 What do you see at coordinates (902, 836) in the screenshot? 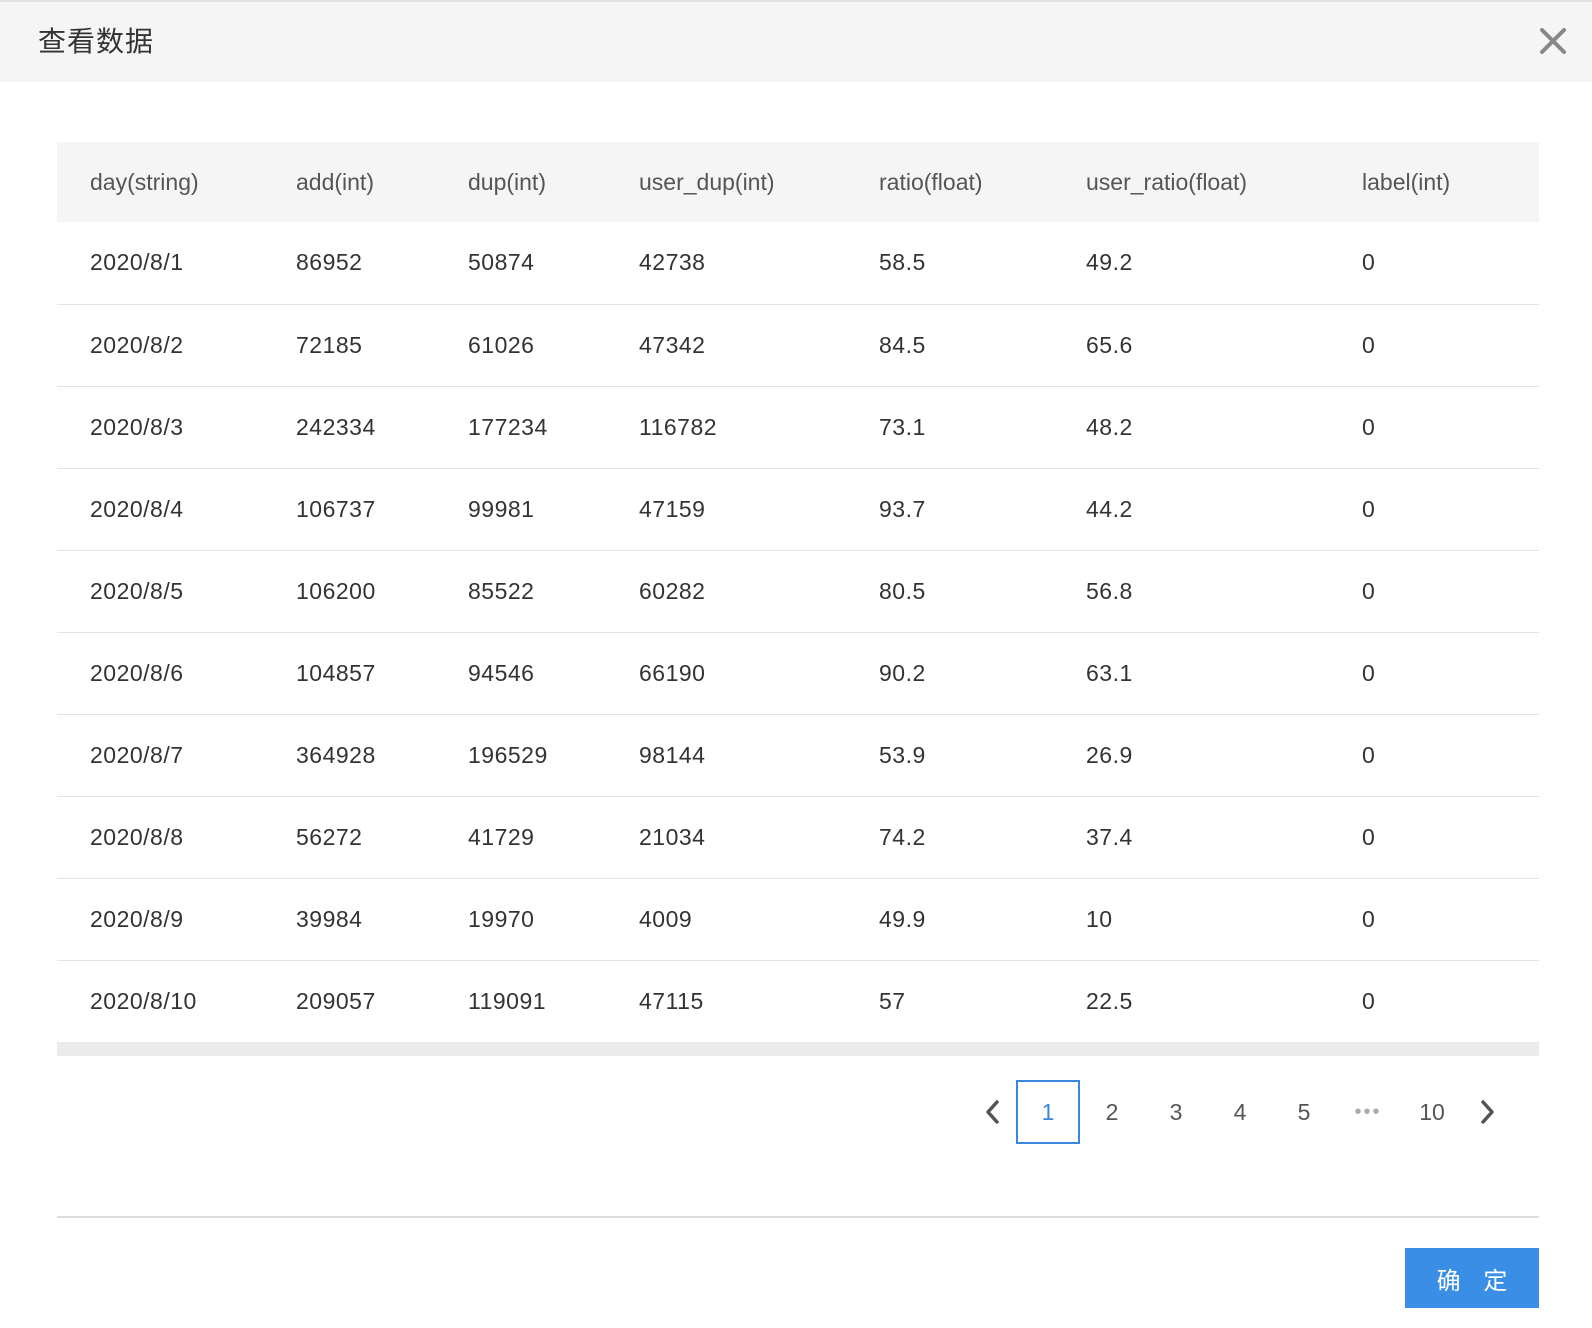
I see `table-cell: 74.2` at bounding box center [902, 836].